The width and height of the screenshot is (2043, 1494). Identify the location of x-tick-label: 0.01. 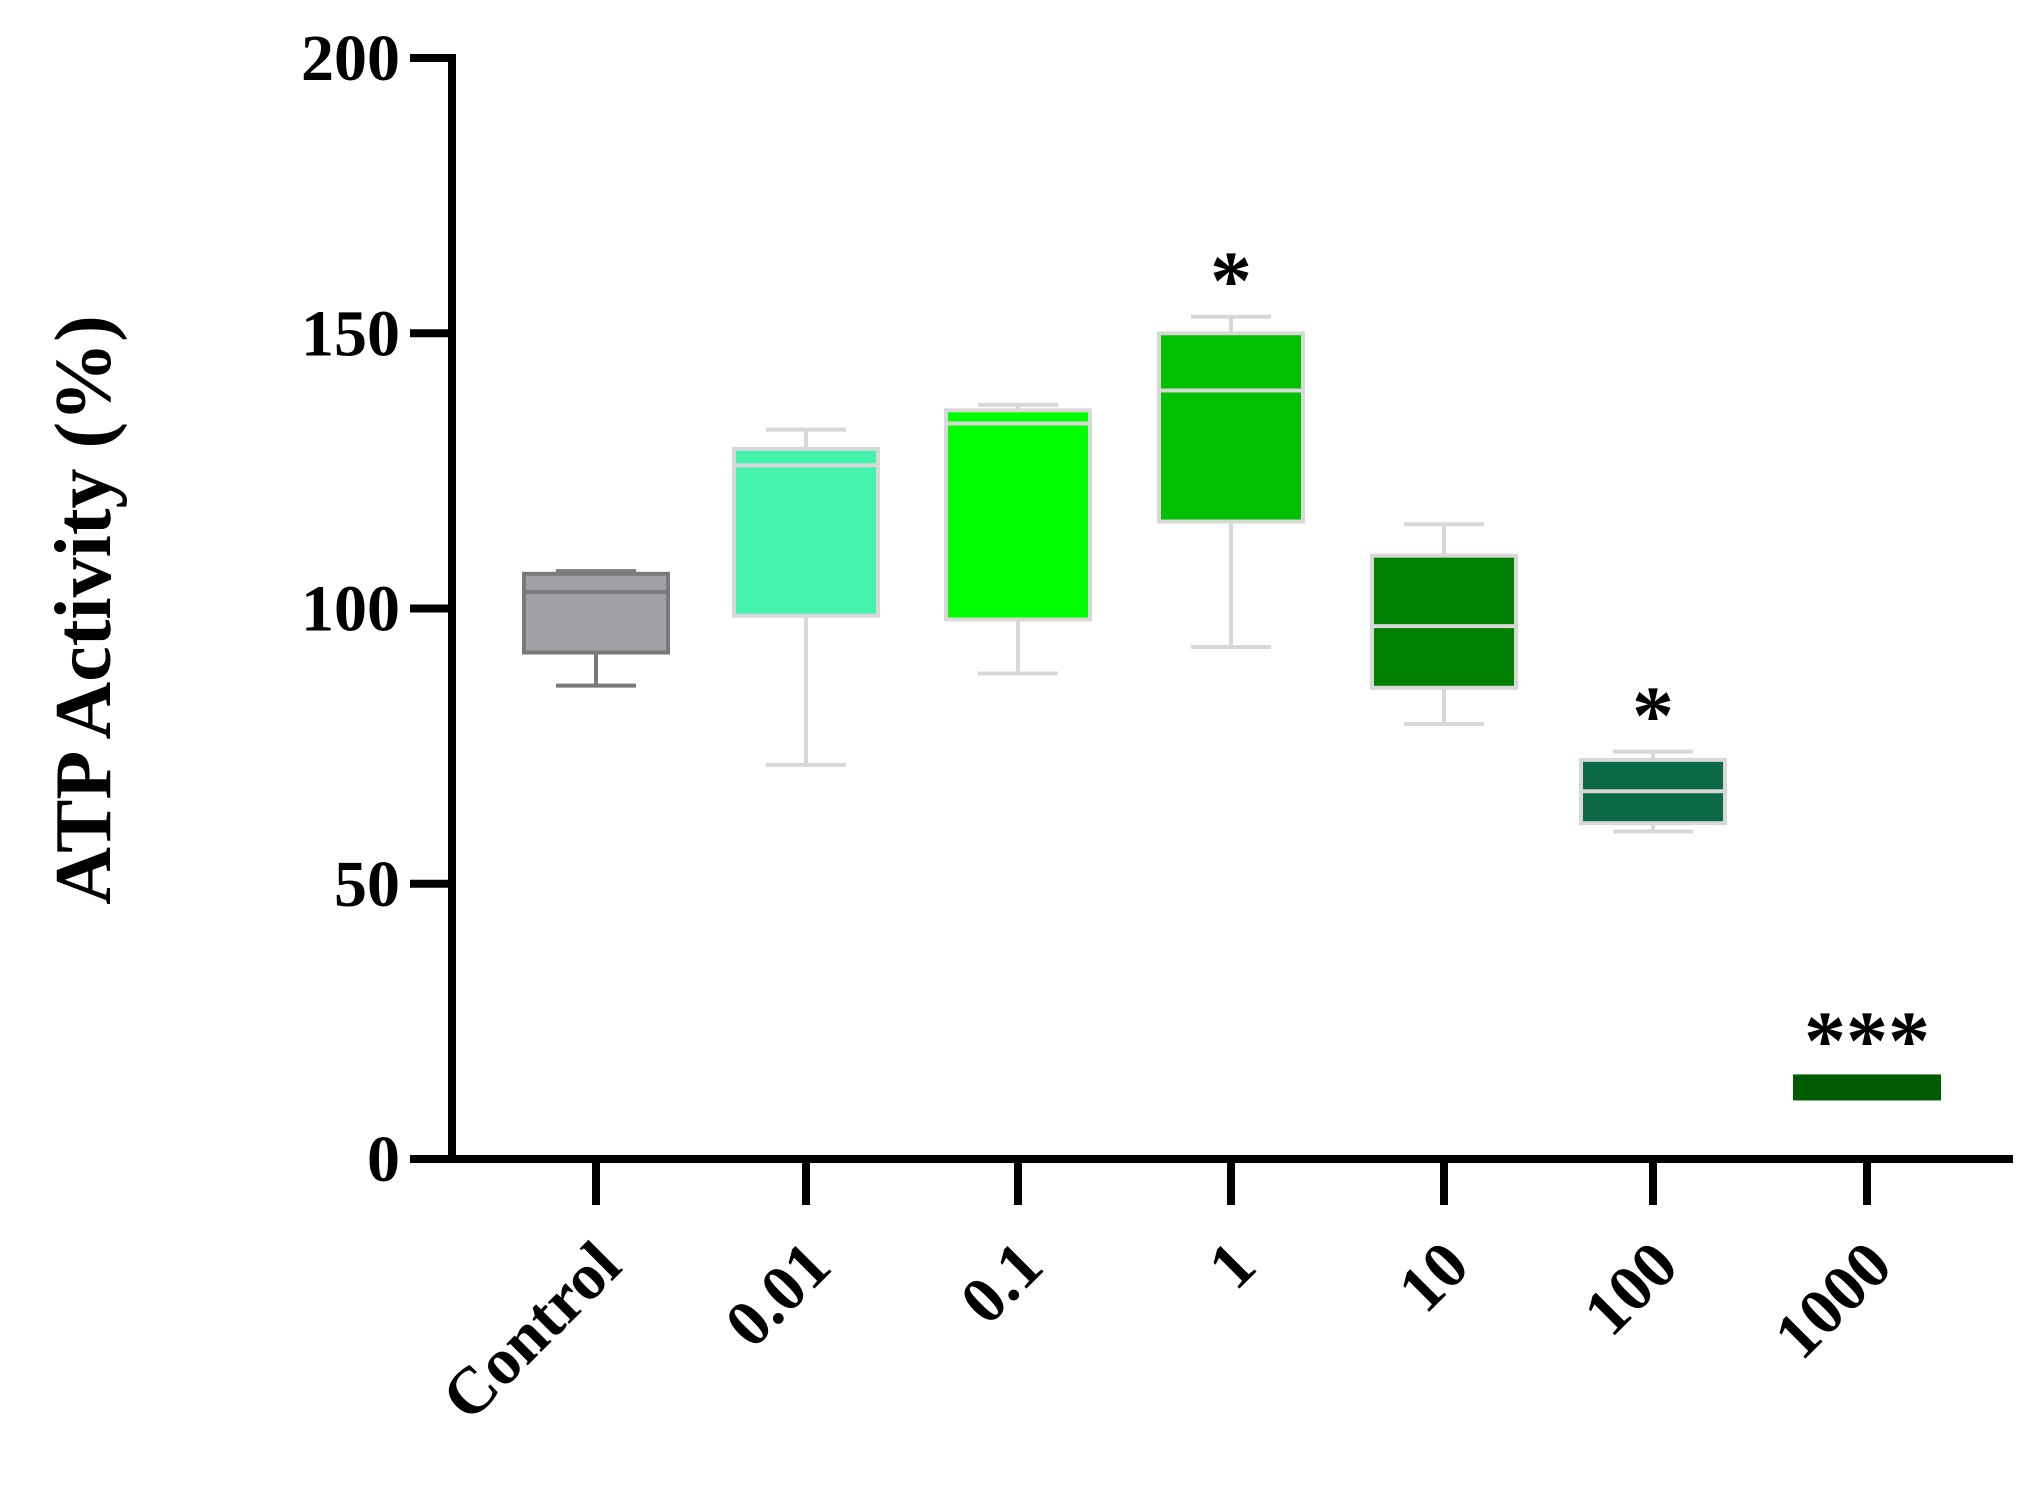
(777, 1294).